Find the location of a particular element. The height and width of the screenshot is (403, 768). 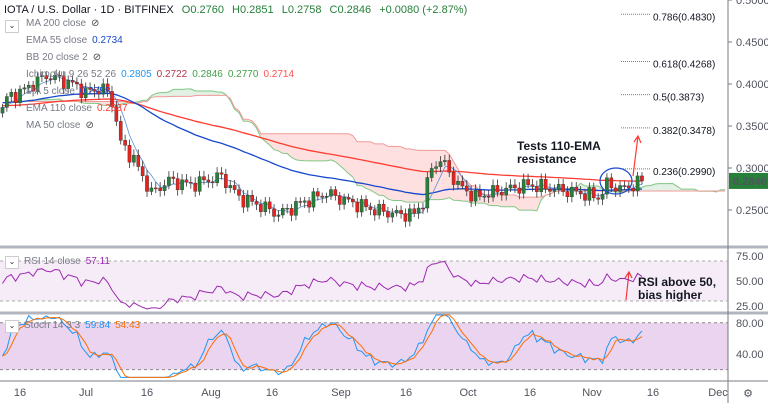

legend-item: MA 5 close 0.2758 is located at coordinates (71, 91).